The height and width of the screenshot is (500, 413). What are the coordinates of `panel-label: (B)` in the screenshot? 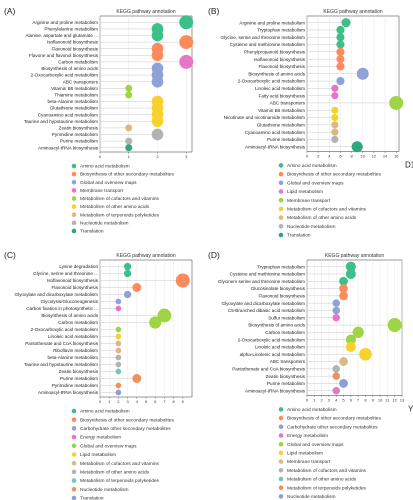 It's located at (214, 11).